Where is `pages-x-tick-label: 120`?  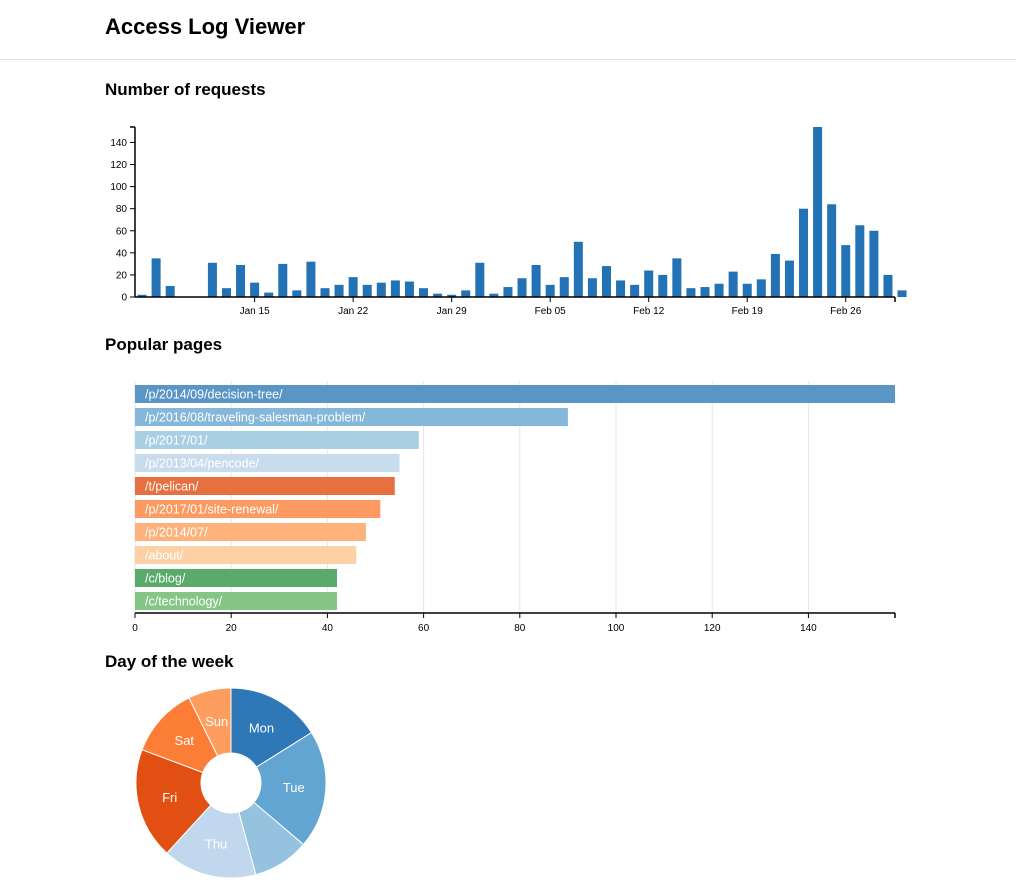 pages-x-tick-label: 120 is located at coordinates (712, 628).